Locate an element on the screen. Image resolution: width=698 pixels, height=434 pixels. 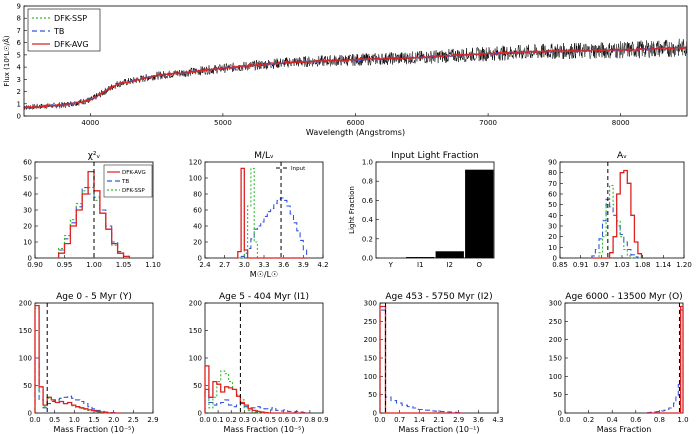
ageI2-hist-tb is located at coordinates (421, 361).